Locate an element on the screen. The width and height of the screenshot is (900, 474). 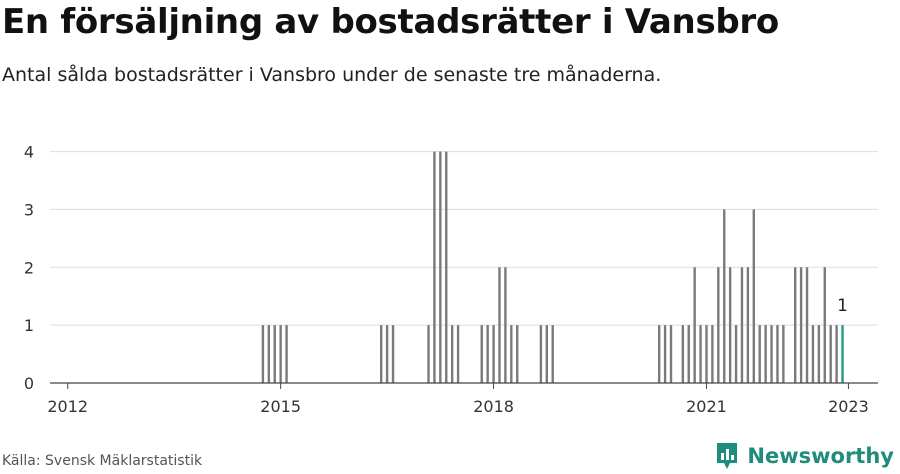
brand-name: Newsworthy is located at coordinates (820, 456).